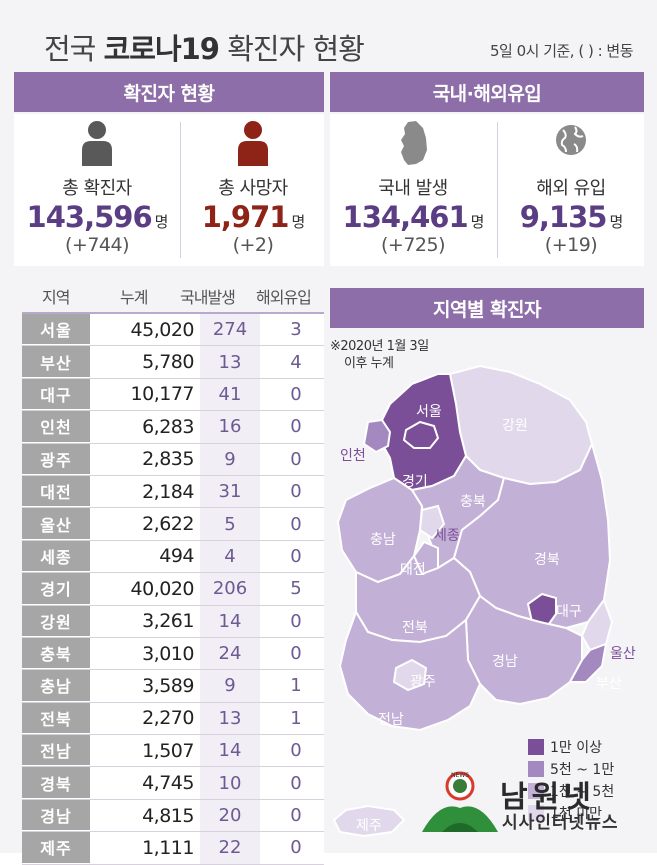  What do you see at coordinates (169, 92) in the screenshot?
I see `confirmed-section-banner: 확진자 현황` at bounding box center [169, 92].